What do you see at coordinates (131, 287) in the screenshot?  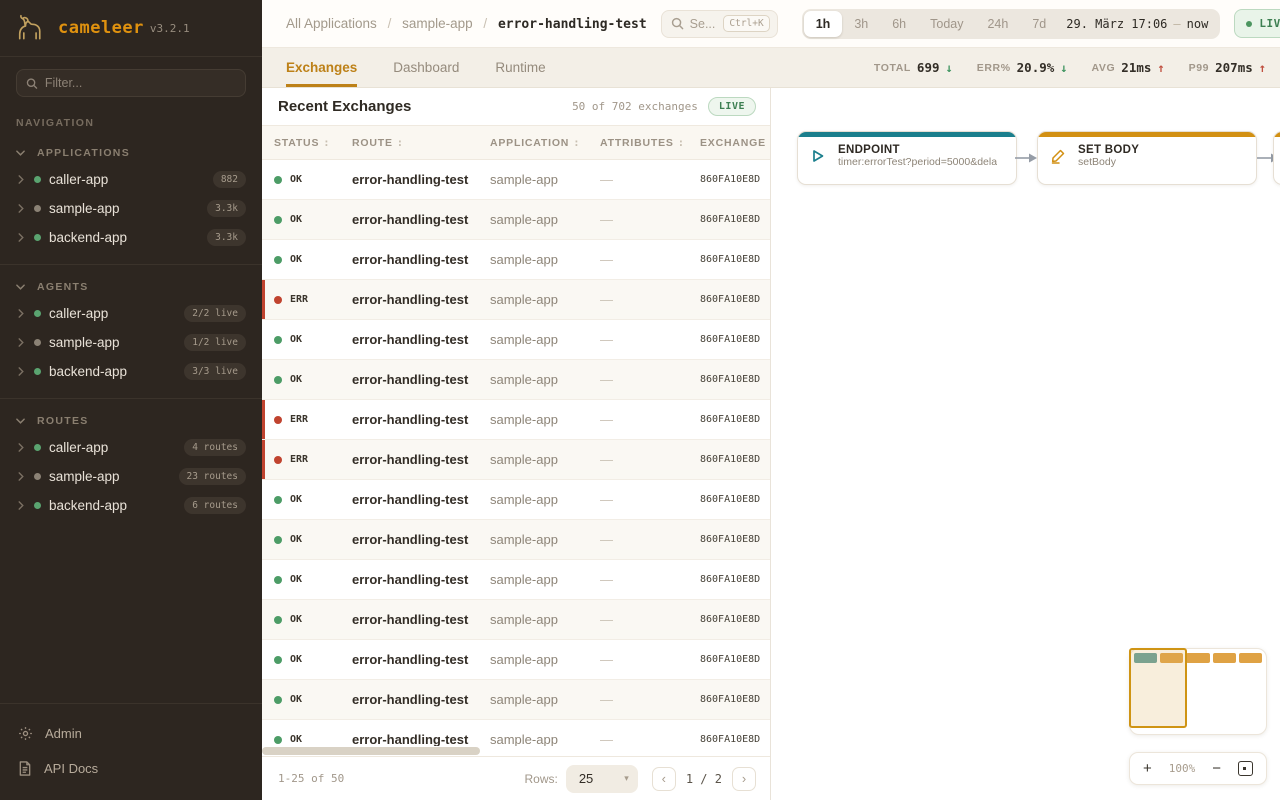 I see `section-header-agents: AGENTS` at bounding box center [131, 287].